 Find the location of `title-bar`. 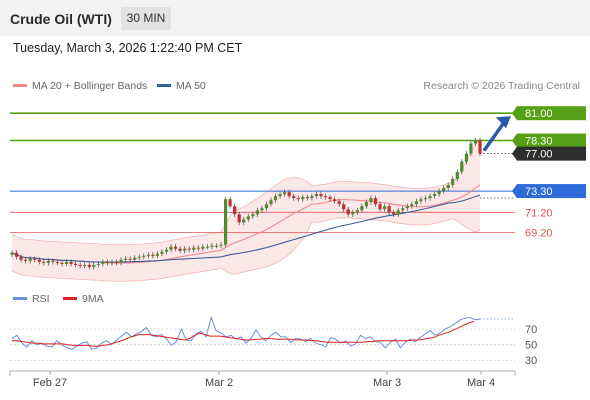

title-bar is located at coordinates (295, 18).